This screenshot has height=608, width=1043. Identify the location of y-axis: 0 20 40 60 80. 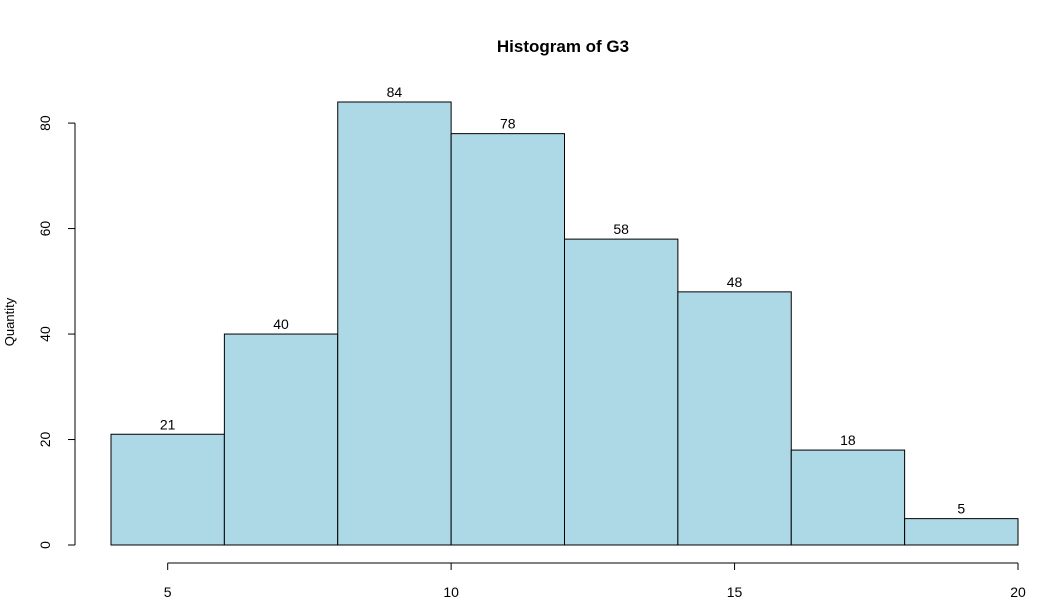
(56, 332).